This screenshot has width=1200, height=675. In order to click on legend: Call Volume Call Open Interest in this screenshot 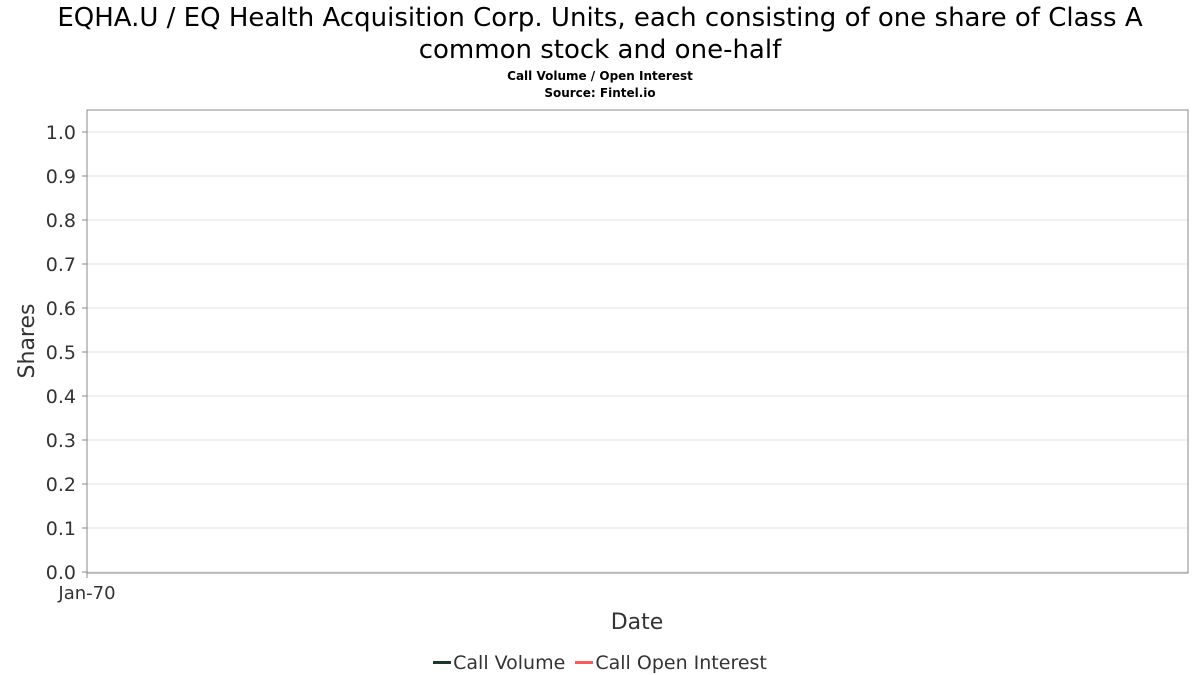, I will do `click(600, 660)`.